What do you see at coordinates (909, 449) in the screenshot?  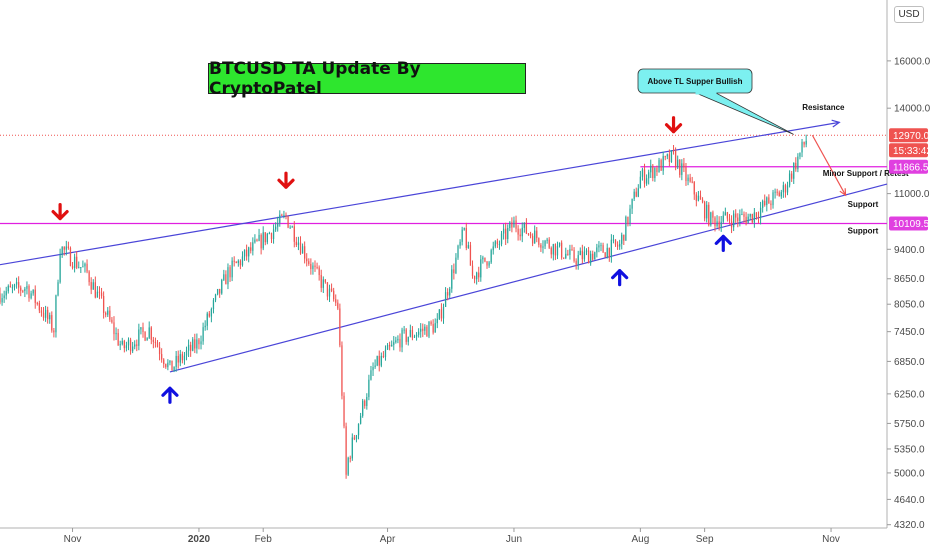 I see `price-tick-label: 5350.0` at bounding box center [909, 449].